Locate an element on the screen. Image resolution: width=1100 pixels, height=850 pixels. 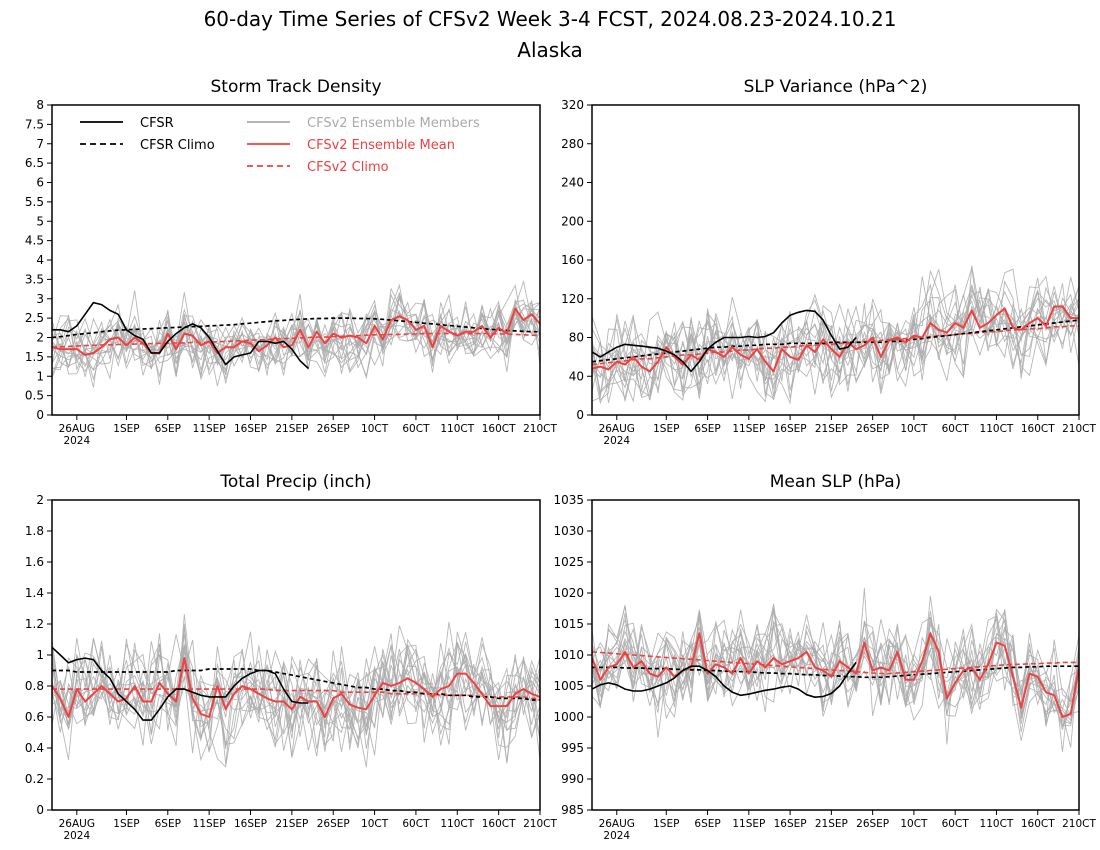
y-tick-label: 3 is located at coordinates (40, 299).